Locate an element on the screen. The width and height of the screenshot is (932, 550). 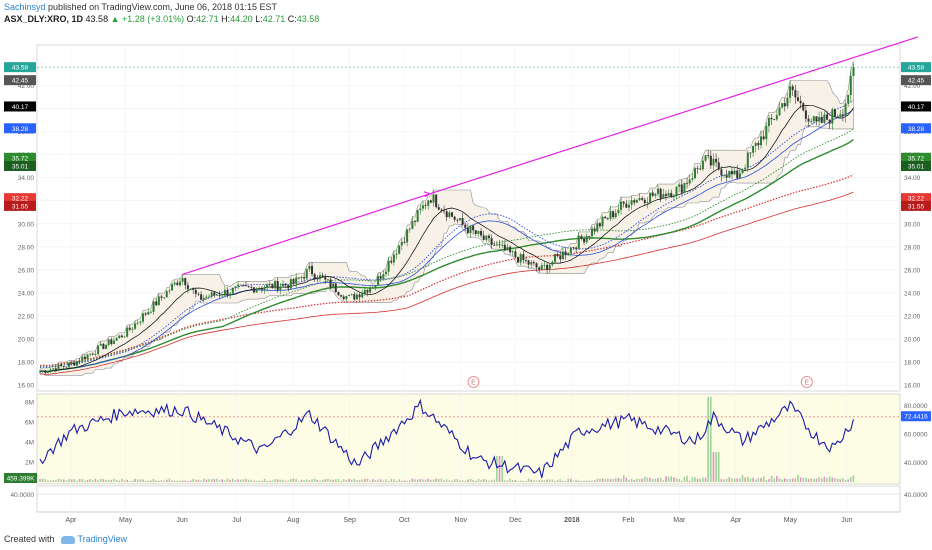
x-tick-label: Jul is located at coordinates (236, 520).